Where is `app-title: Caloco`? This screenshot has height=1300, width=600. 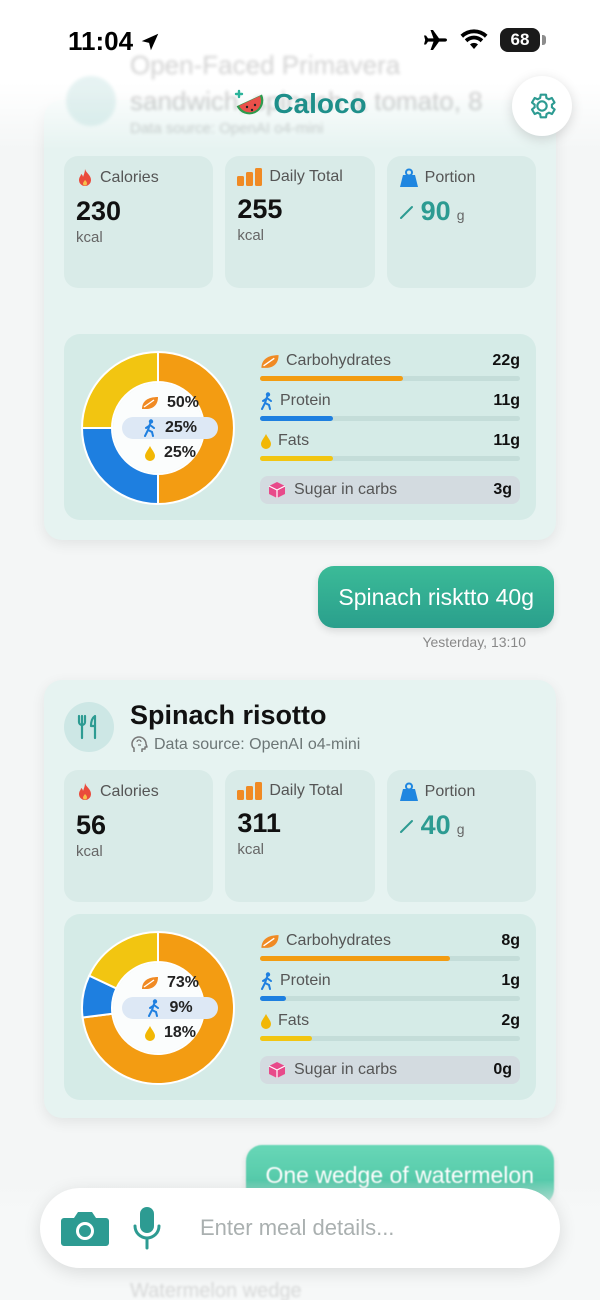
app-title: Caloco is located at coordinates (300, 104).